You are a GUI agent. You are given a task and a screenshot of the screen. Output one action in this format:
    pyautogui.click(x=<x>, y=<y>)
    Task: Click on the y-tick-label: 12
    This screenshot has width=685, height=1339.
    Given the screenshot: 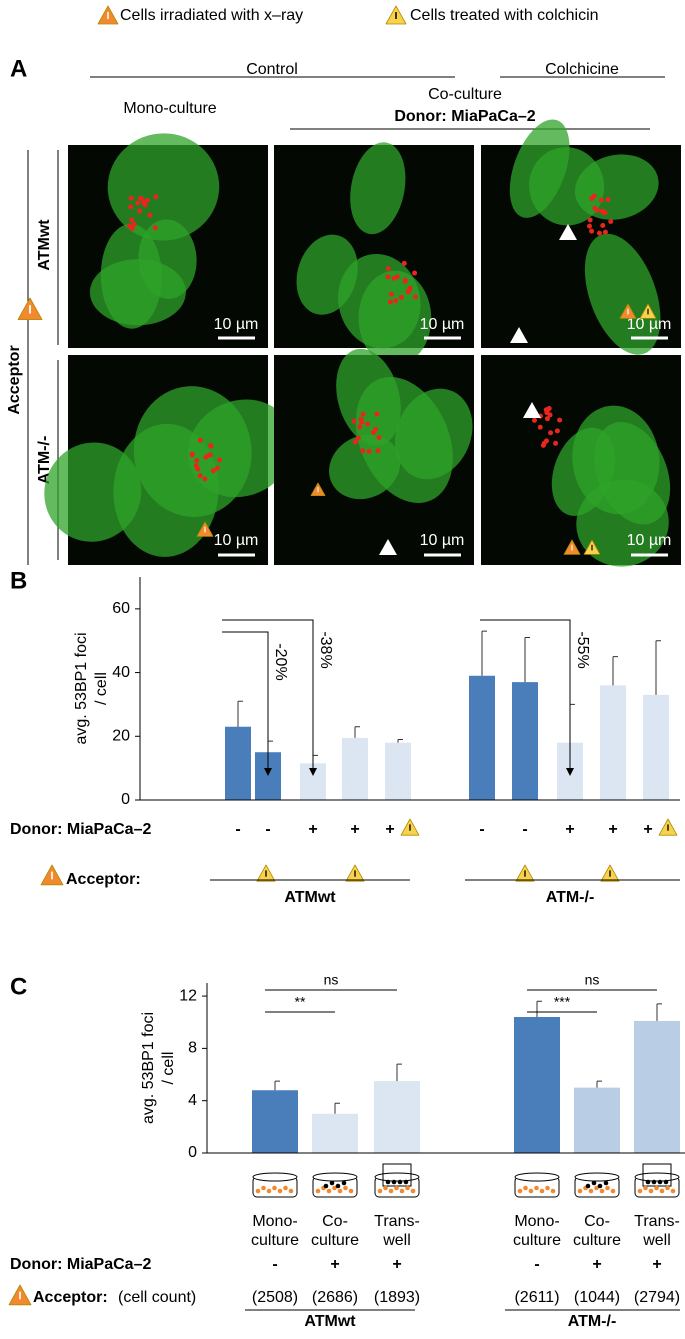 What is the action you would take?
    pyautogui.click(x=188, y=995)
    